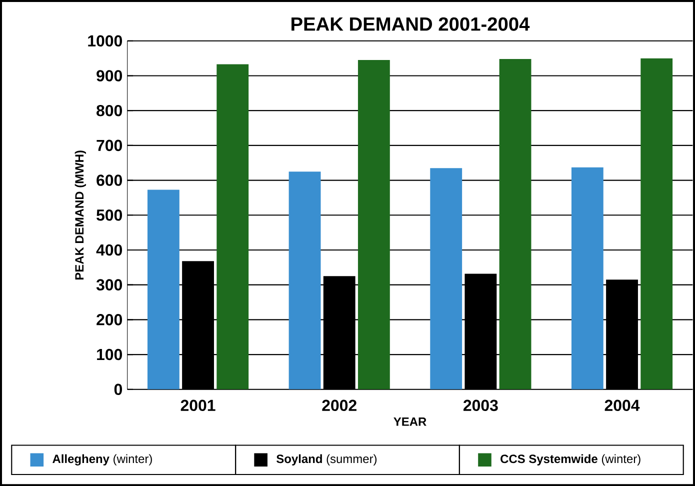 This screenshot has height=486, width=695. What do you see at coordinates (410, 421) in the screenshot?
I see `x-axis-title: YEAR` at bounding box center [410, 421].